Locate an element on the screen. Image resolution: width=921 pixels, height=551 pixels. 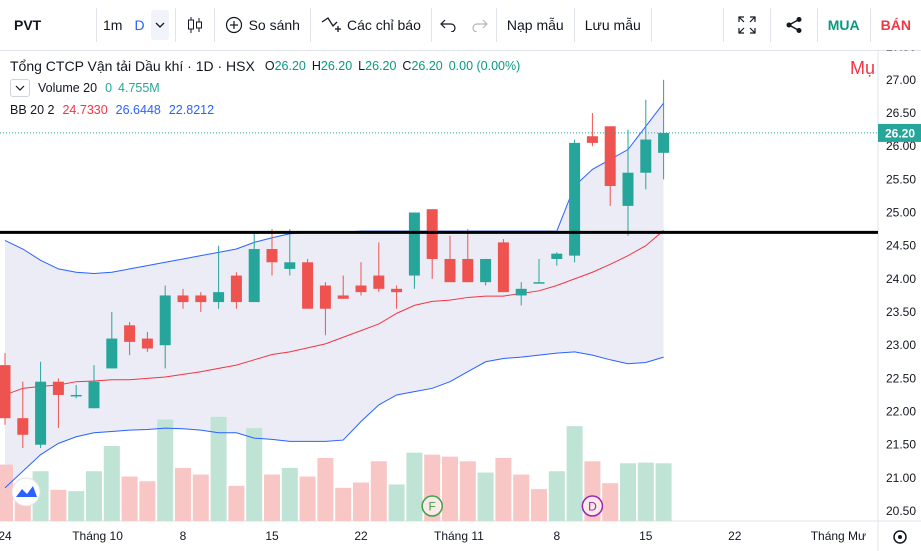
change-value: 0.00 (0.00%) is located at coordinates (484, 66).